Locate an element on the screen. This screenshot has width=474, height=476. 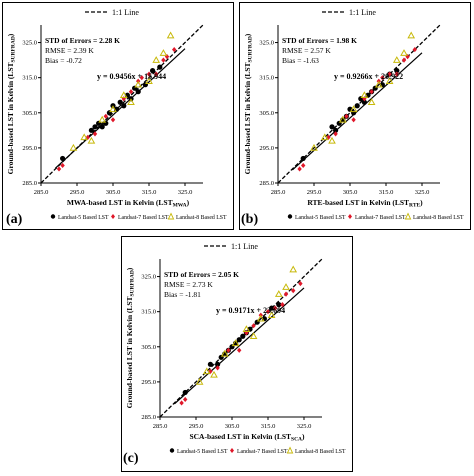
x-axis-label-text: SCA-based LST in Kelvin (LST is located at coordinates (240, 436).